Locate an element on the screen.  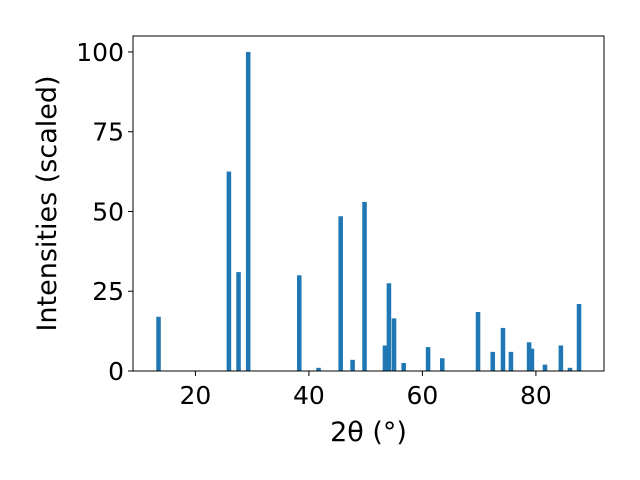
y-tick-label: 50 is located at coordinates (108, 211).